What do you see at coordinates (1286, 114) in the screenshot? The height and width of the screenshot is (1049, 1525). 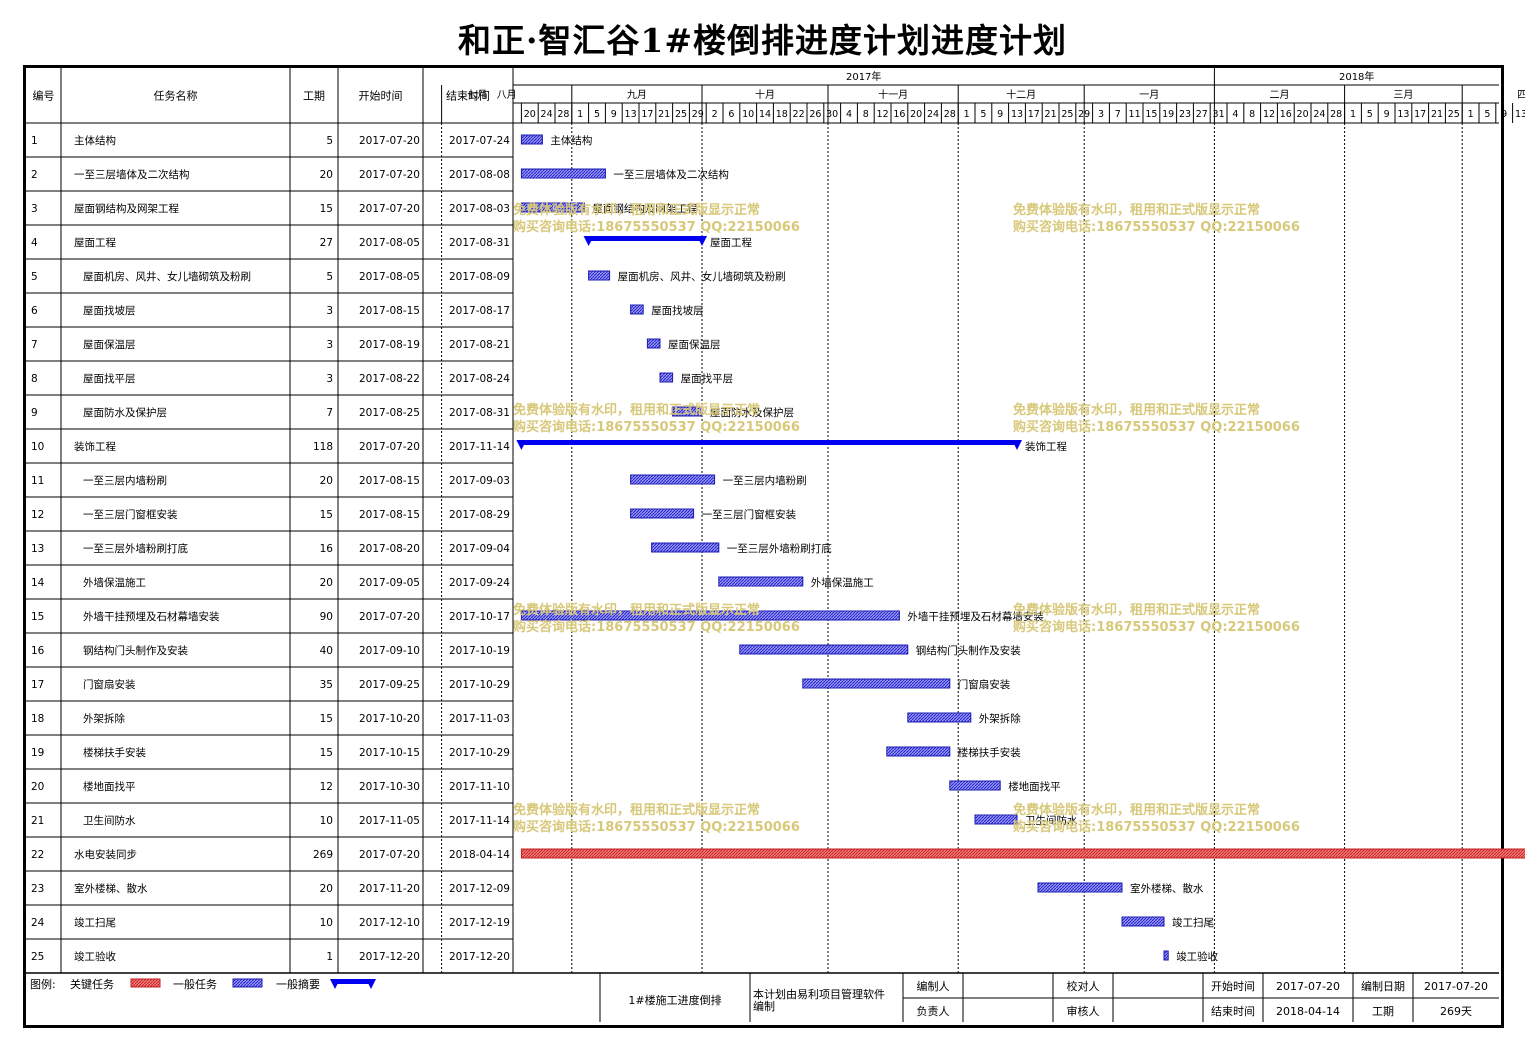 I see `day-label: 16` at bounding box center [1286, 114].